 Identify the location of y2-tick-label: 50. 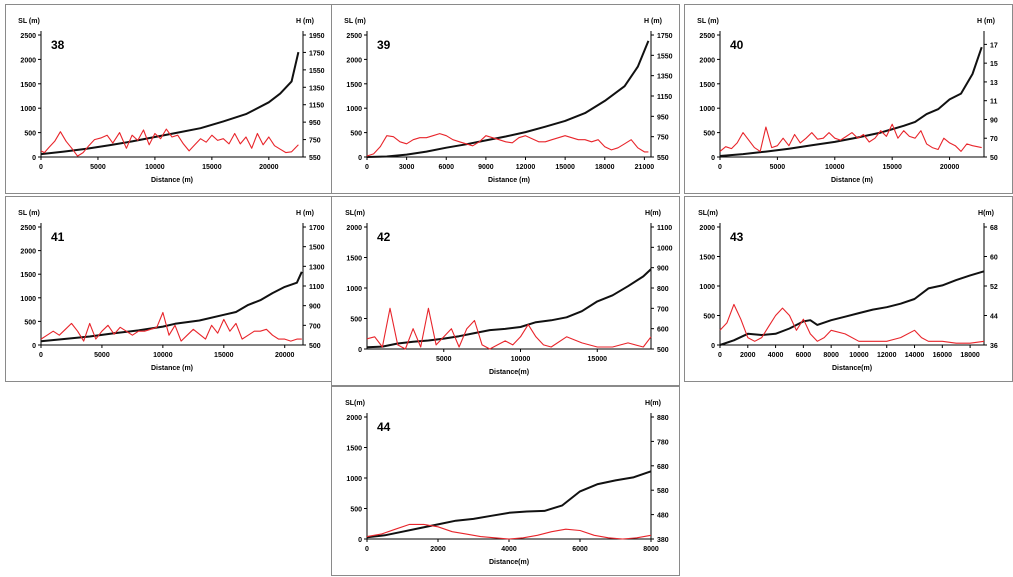
(994, 158).